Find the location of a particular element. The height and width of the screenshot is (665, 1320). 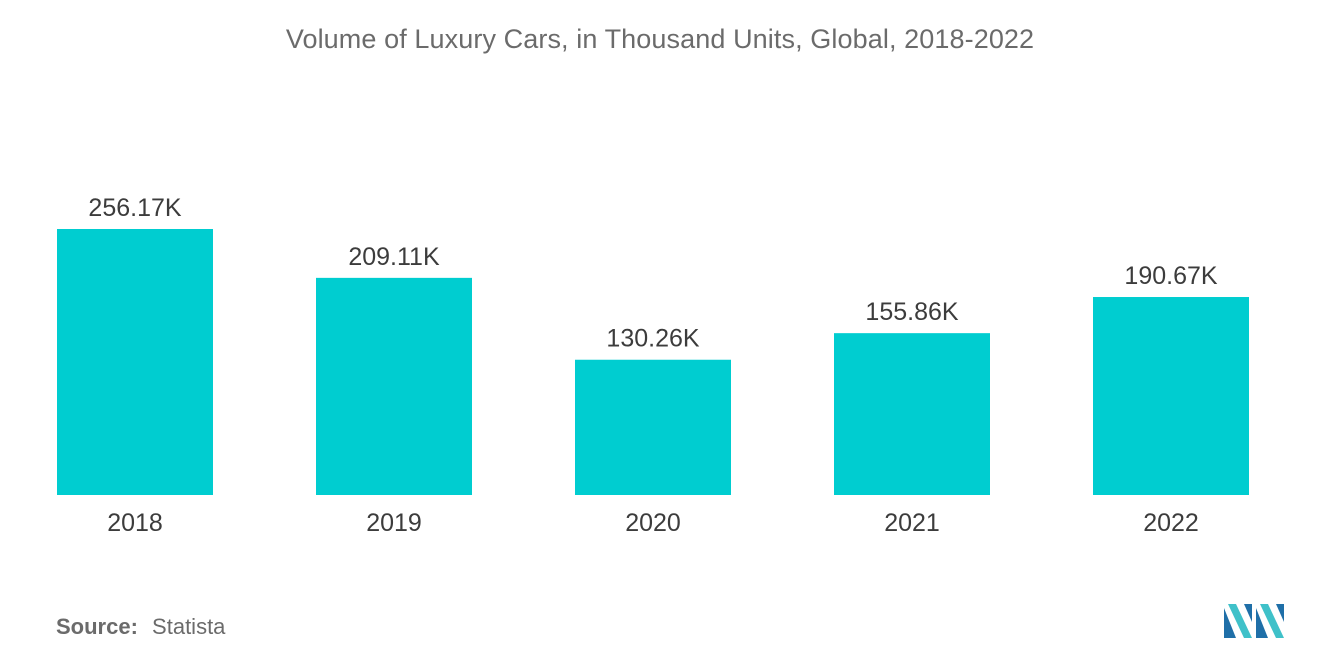

logo-shape-left-diag is located at coordinates (1240, 621).